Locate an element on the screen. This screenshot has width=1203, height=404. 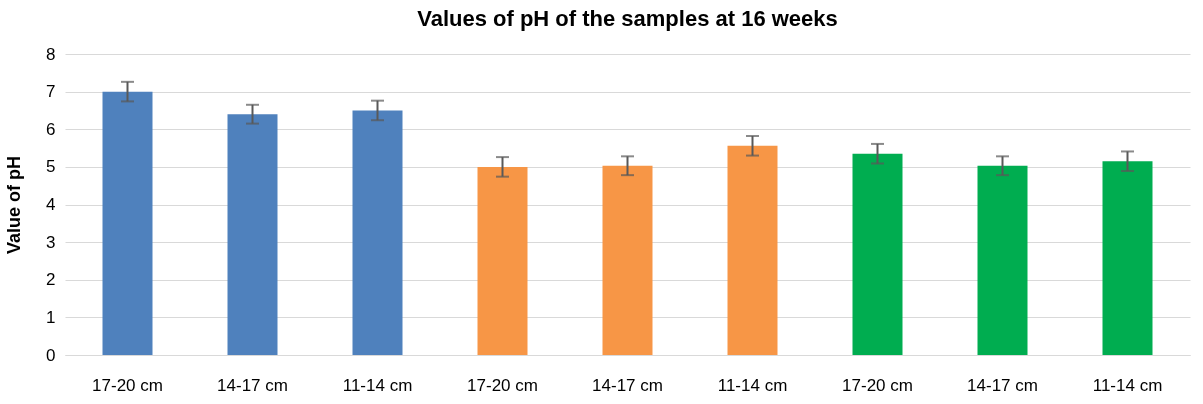
y-tick-label: 1 is located at coordinates (51, 317).